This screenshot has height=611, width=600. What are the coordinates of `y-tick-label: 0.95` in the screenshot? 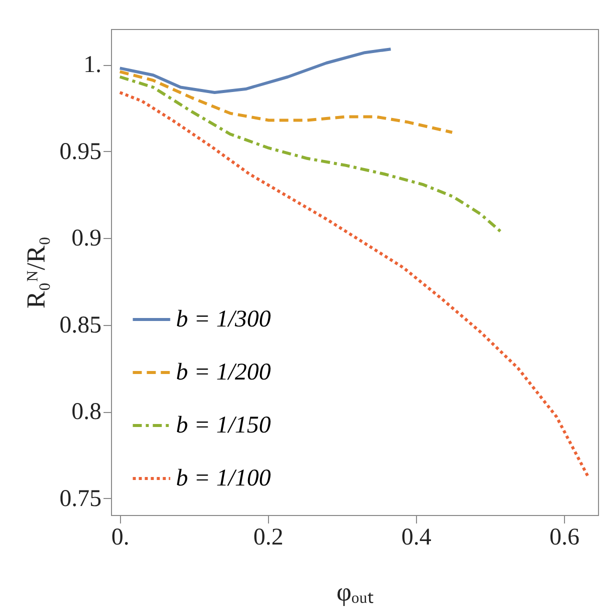 It's located at (81, 151).